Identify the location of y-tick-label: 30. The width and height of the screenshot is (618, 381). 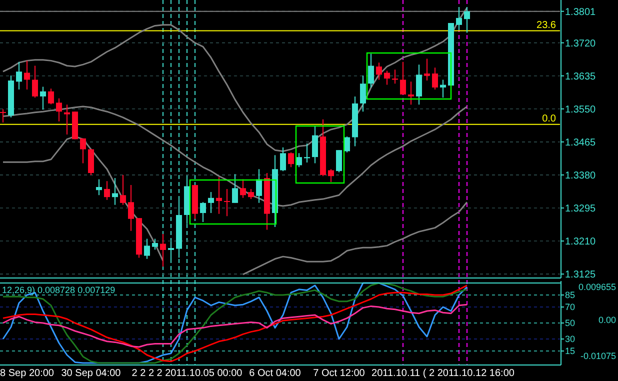
(570, 339).